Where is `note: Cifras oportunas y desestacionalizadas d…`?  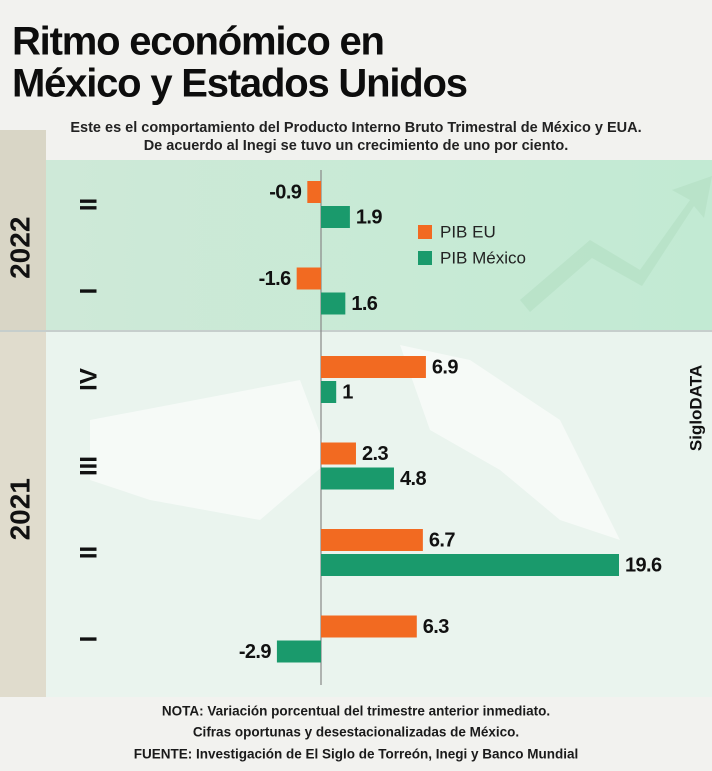
note: Cifras oportunas y desestacionalizadas d… is located at coordinates (356, 732).